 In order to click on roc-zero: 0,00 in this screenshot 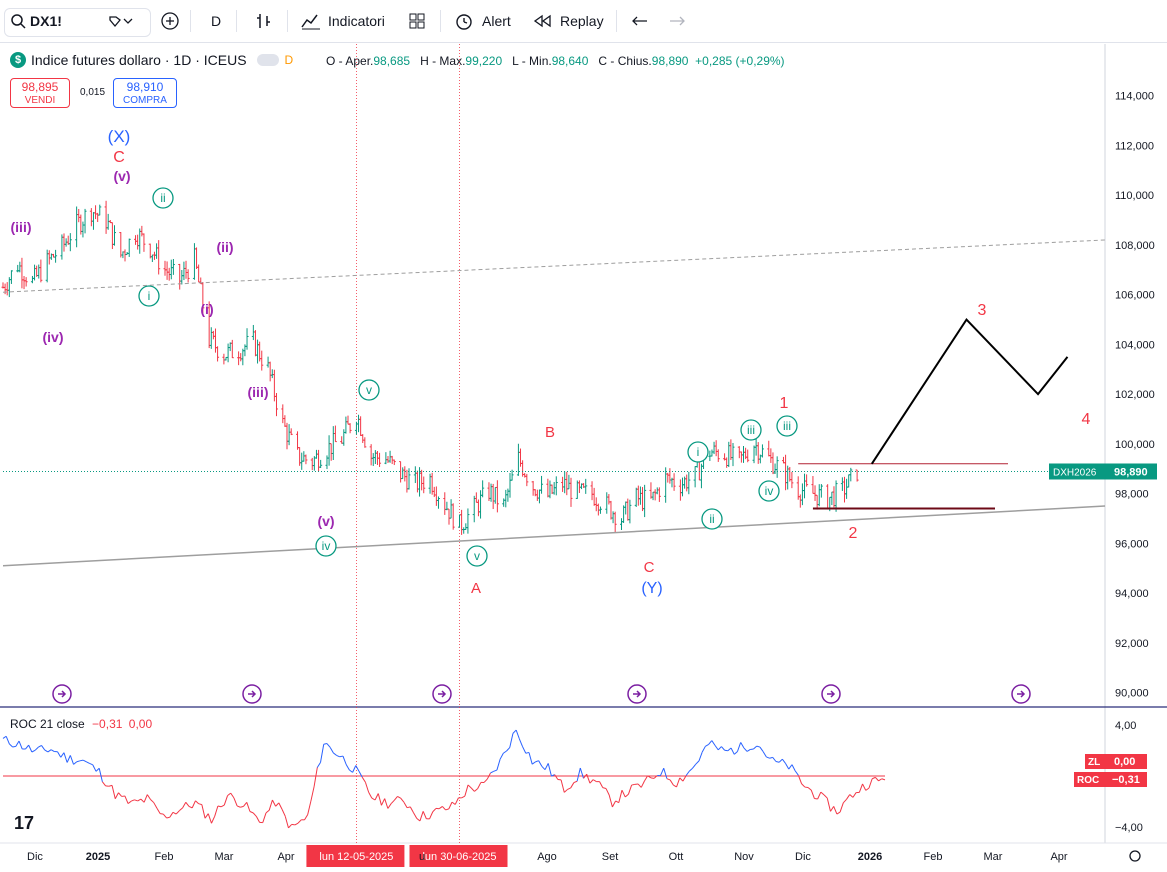, I will do `click(140, 724)`.